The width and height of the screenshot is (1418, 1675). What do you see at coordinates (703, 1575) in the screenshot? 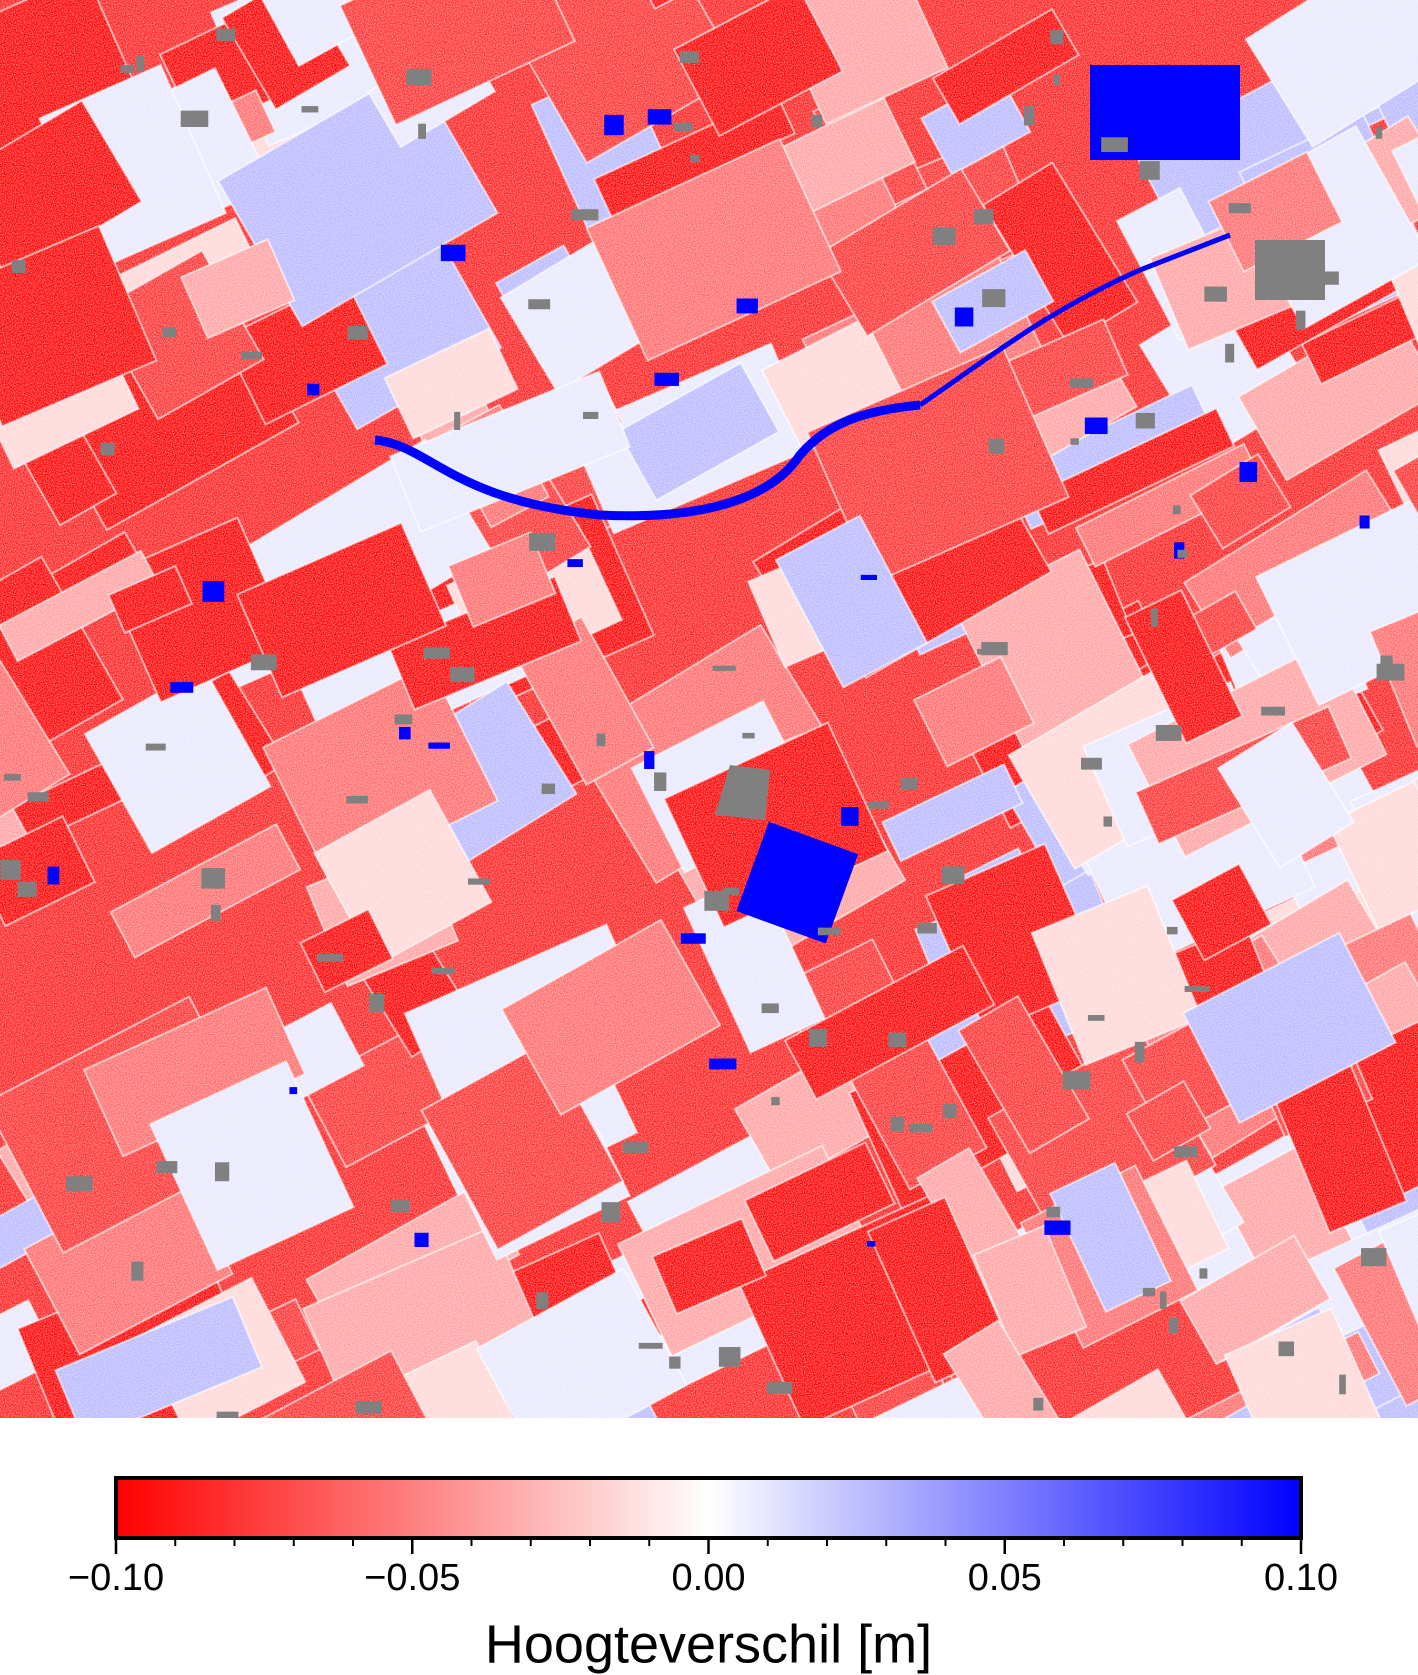
I see `colorbar: −0.10 −0.05 0.00 0.05 0.10 Hoogteverschil [m]` at bounding box center [703, 1575].